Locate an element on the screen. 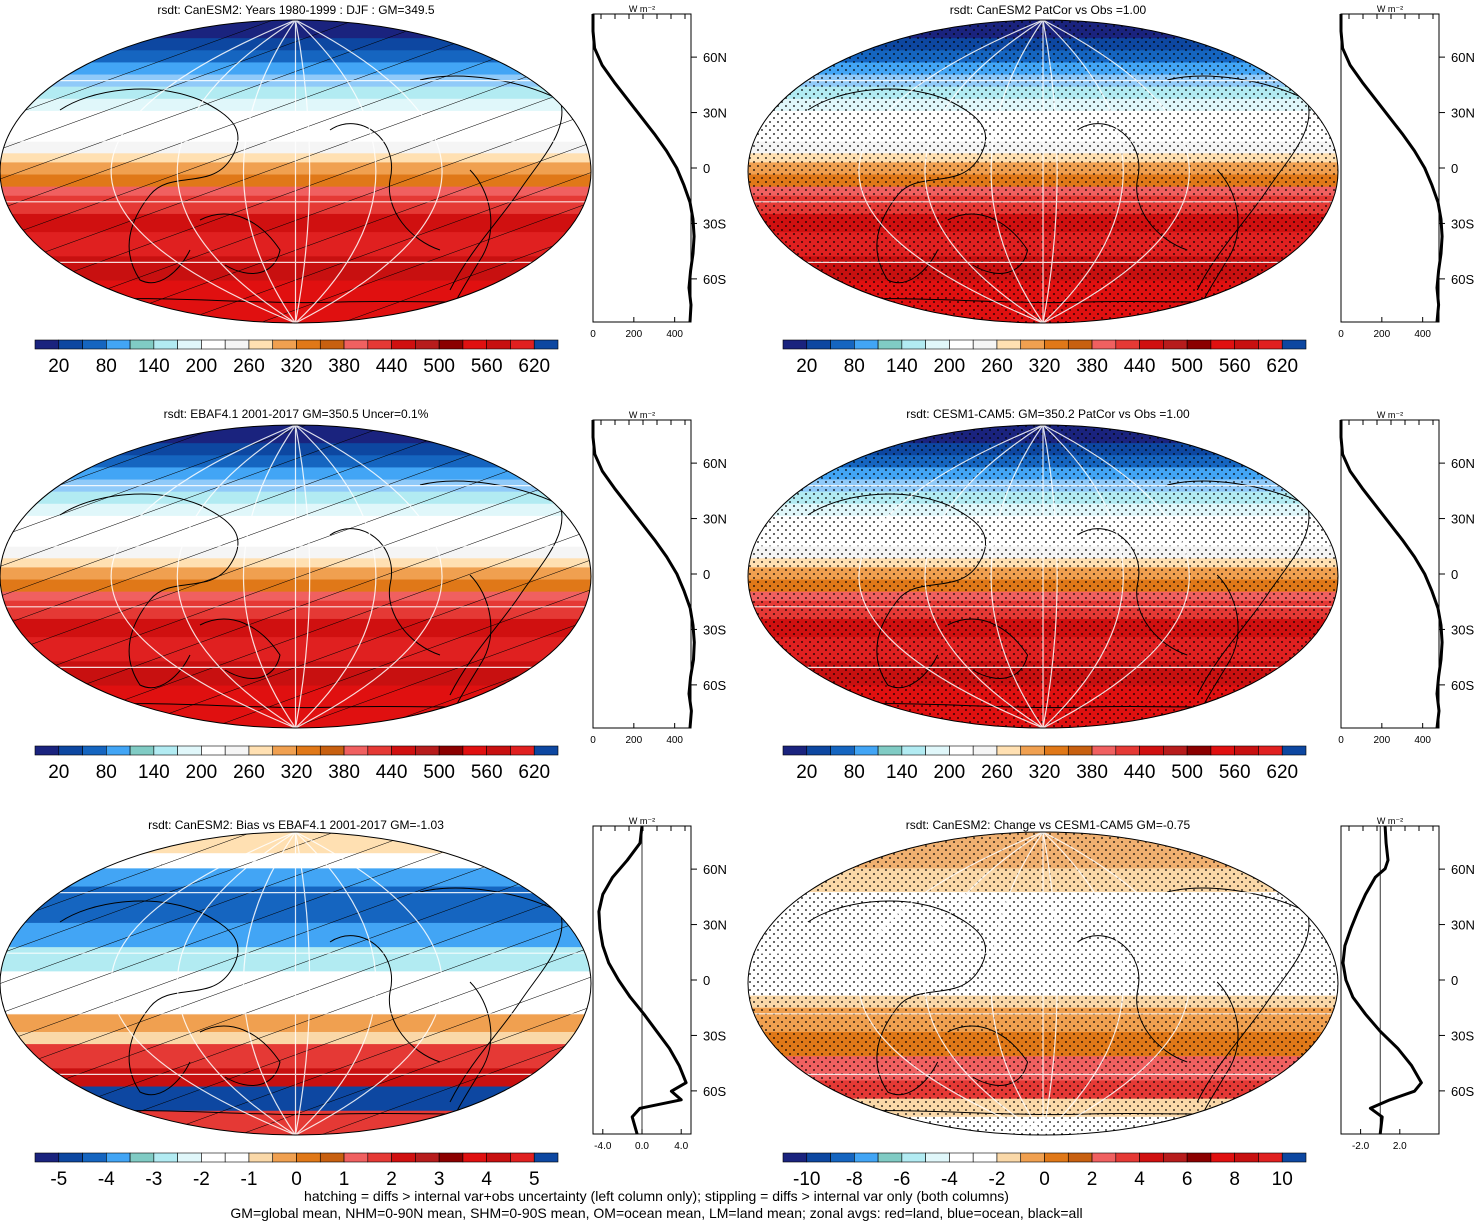 The height and width of the screenshot is (1221, 1483). map-border is located at coordinates (1043, 171).